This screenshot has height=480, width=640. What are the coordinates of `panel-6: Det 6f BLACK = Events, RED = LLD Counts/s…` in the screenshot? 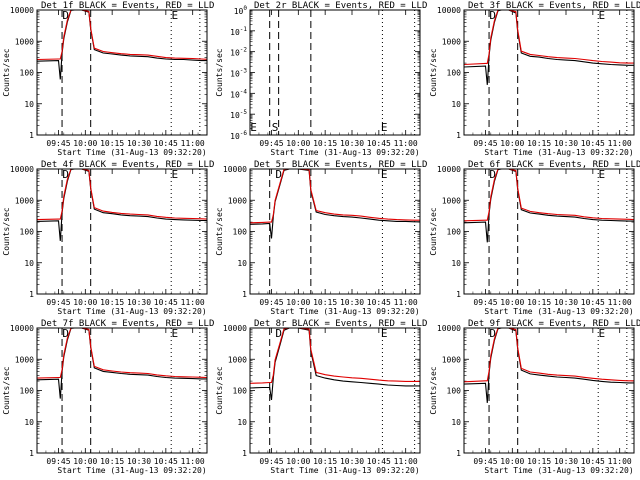 It's located at (534, 238).